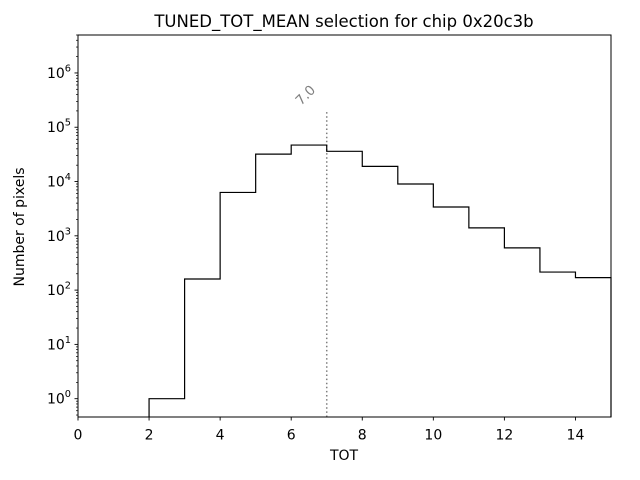 The width and height of the screenshot is (640, 480). What do you see at coordinates (433, 436) in the screenshot?
I see `x-tick-label: 10` at bounding box center [433, 436].